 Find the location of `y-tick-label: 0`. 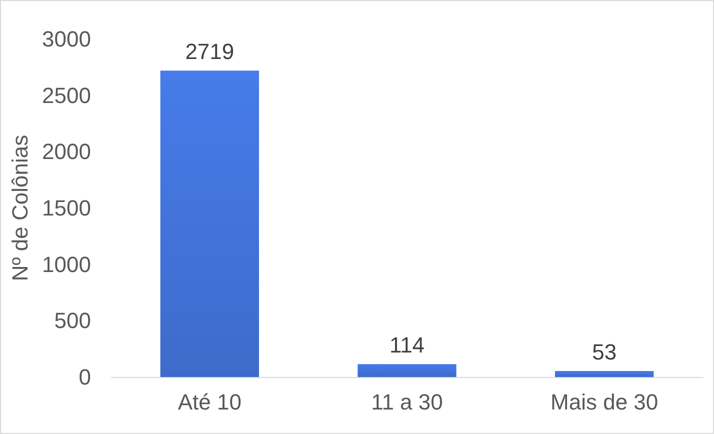

y-tick-label: 0 is located at coordinates (84, 377).